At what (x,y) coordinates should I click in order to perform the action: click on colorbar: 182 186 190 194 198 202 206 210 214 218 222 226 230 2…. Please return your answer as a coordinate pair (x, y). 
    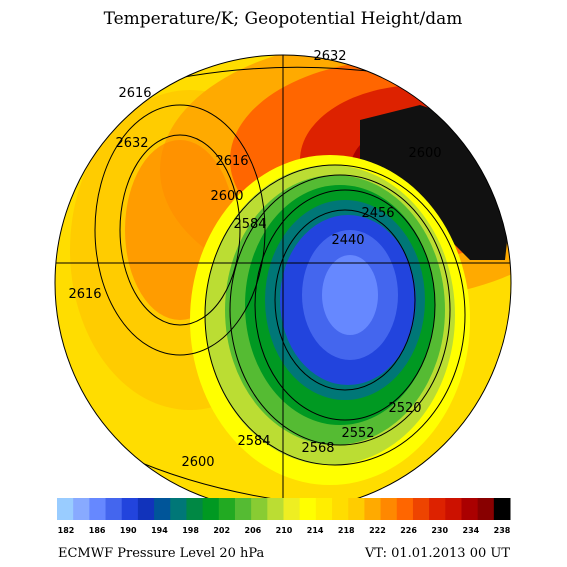
    Looking at the image, I should click on (284, 516).